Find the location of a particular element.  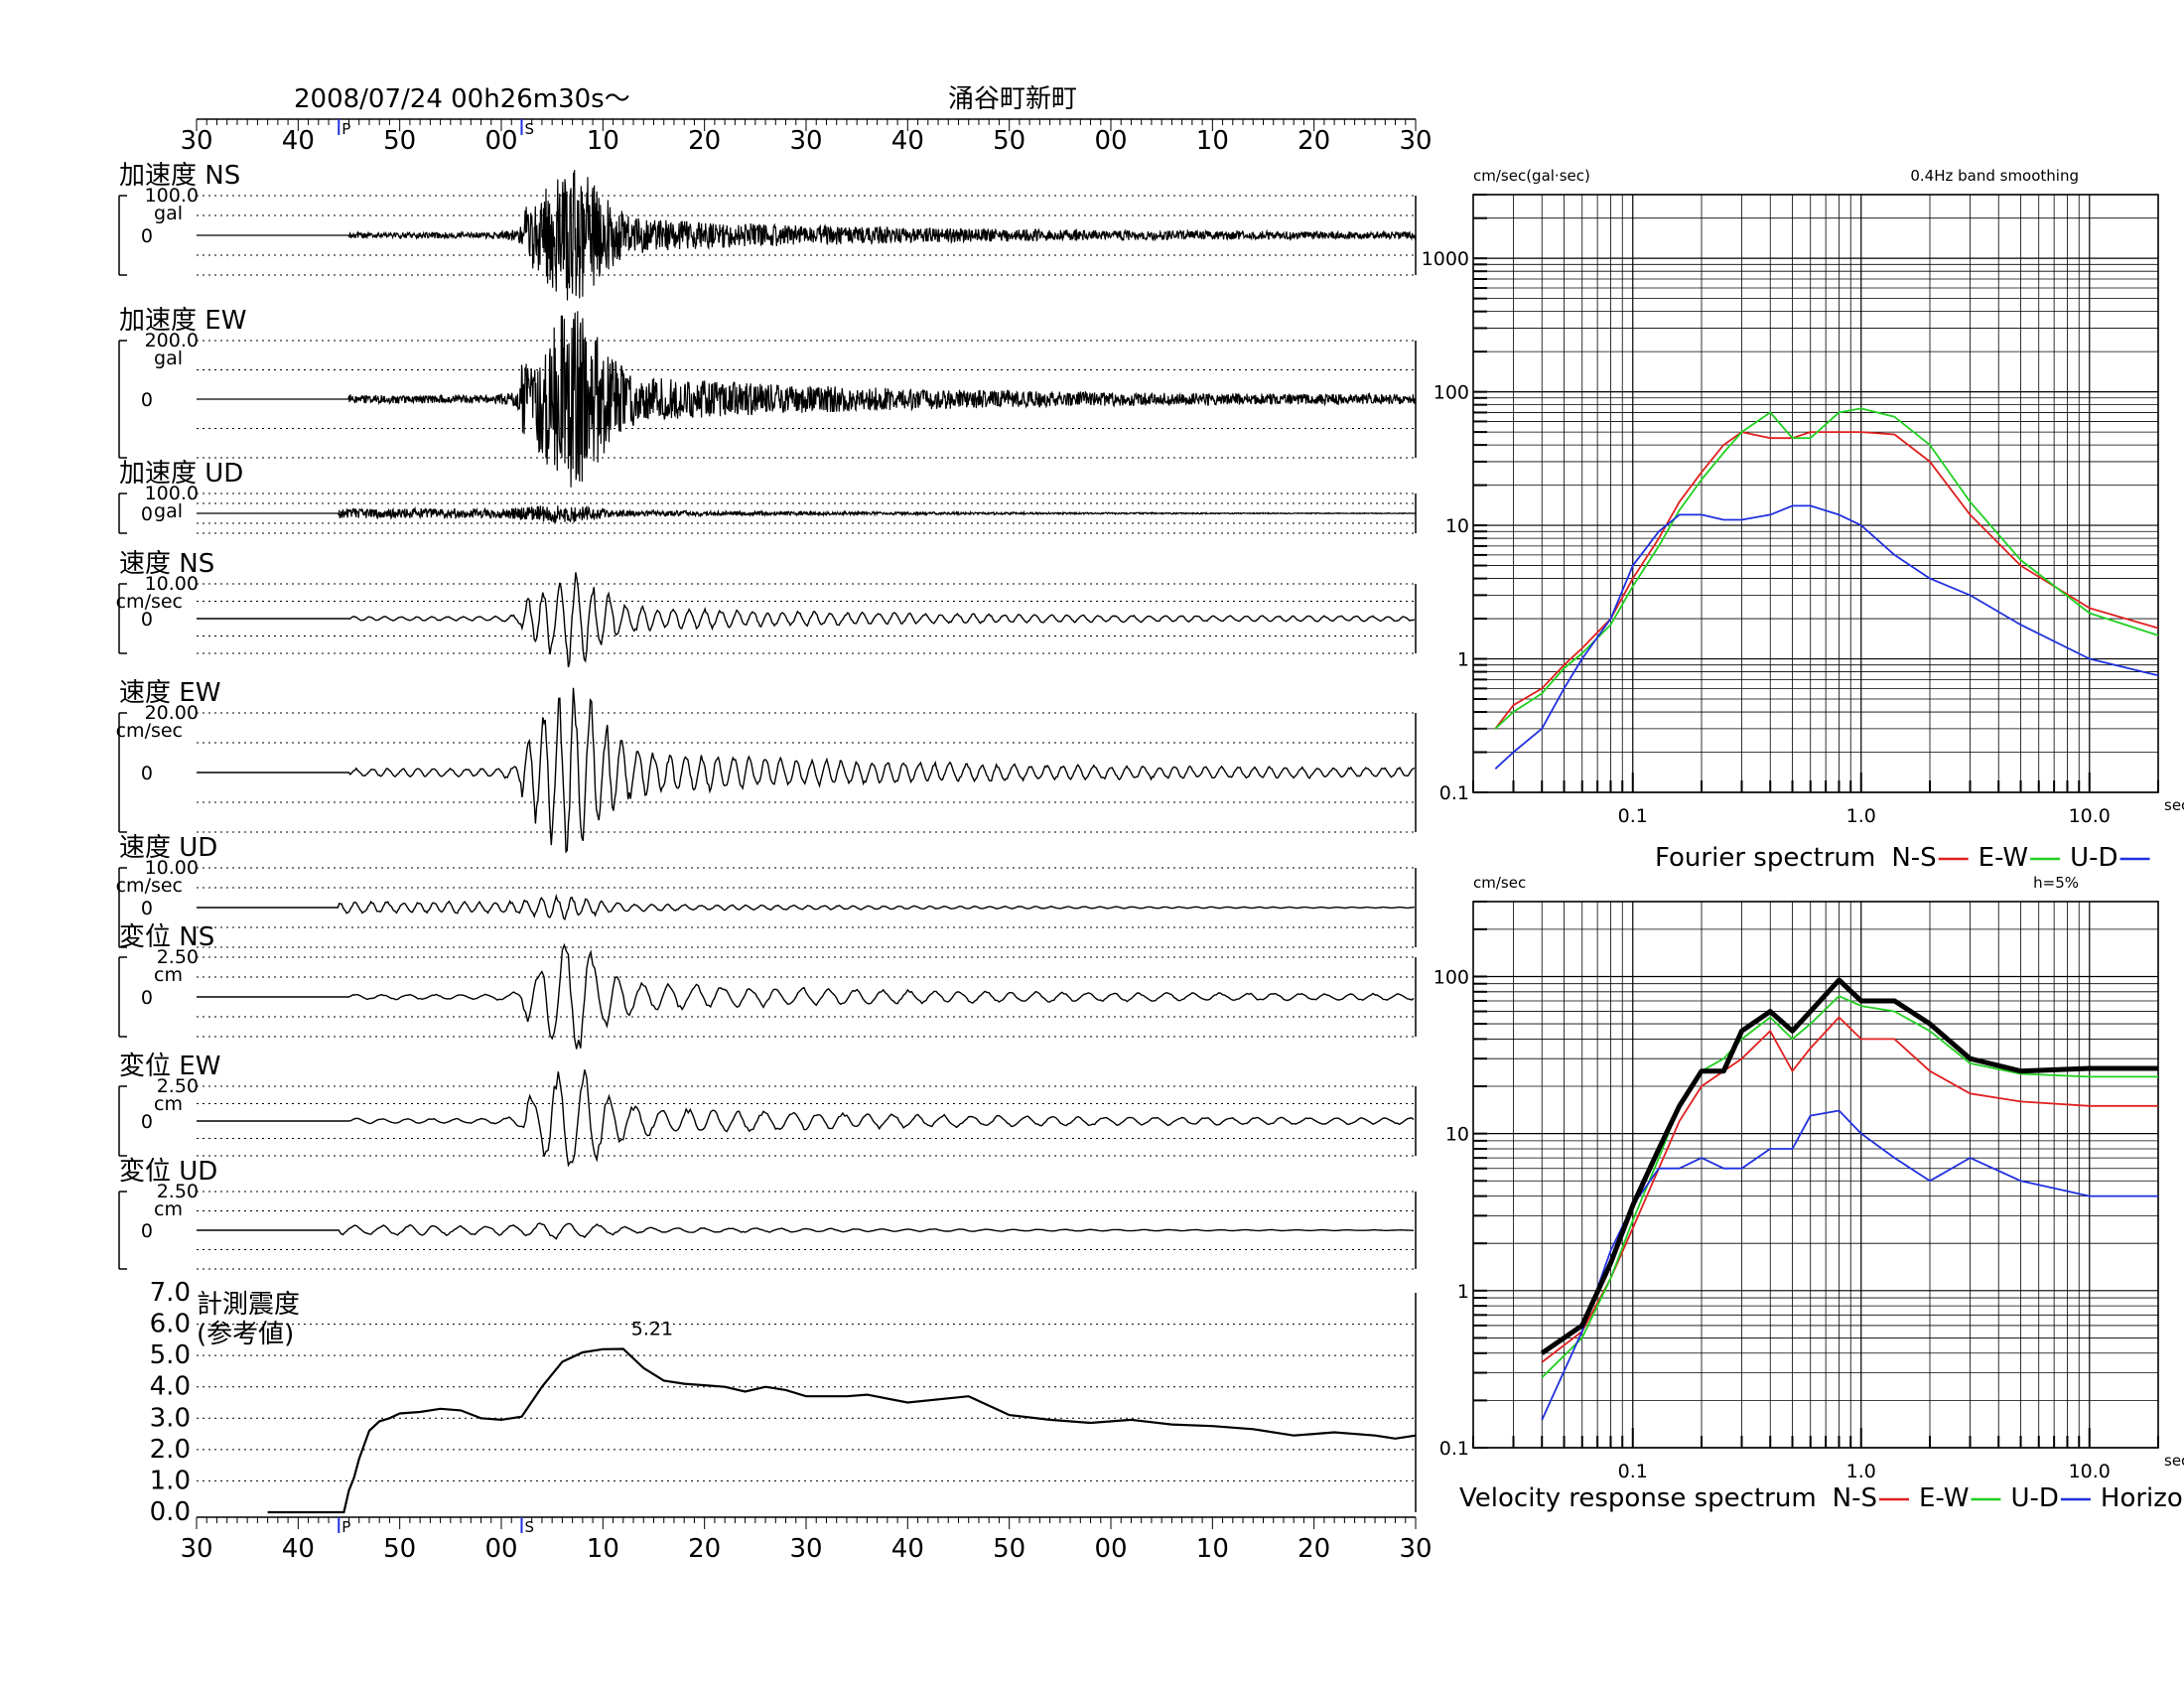

fourier-series-u-d is located at coordinates (1826, 637).